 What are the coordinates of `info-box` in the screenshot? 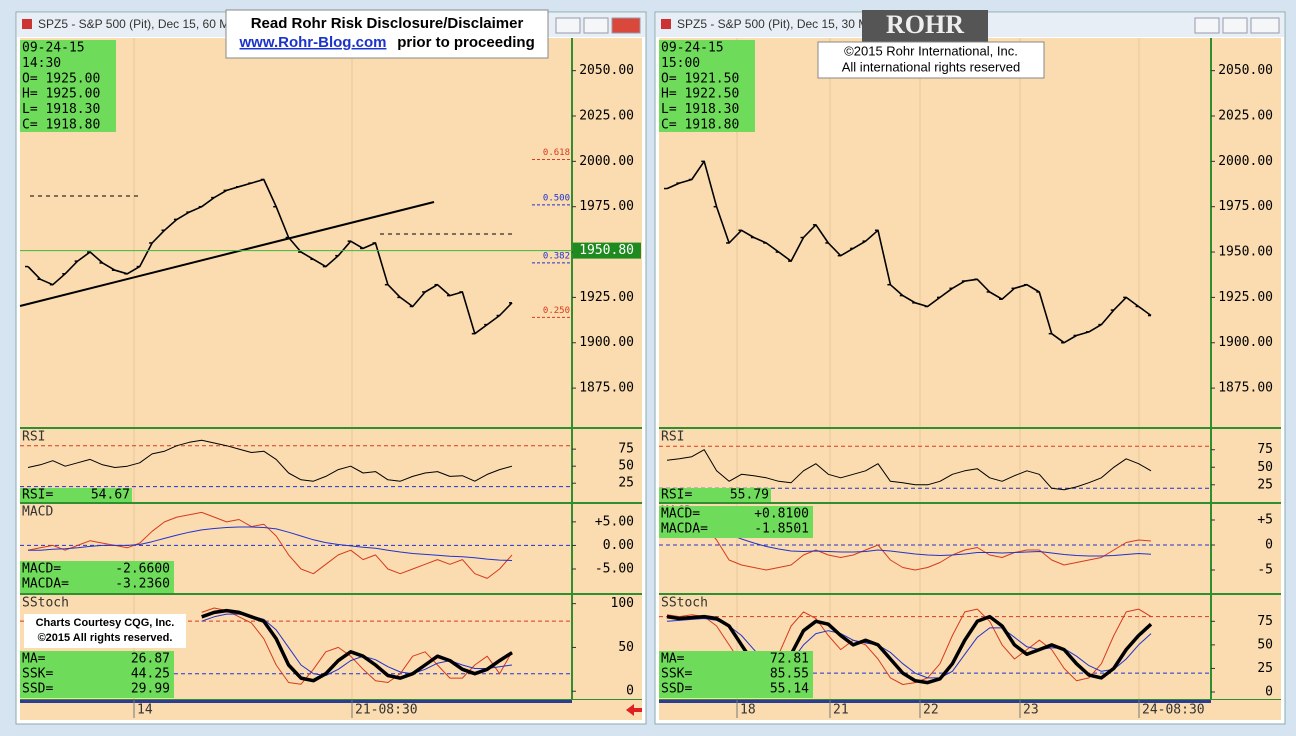 It's located at (707, 86).